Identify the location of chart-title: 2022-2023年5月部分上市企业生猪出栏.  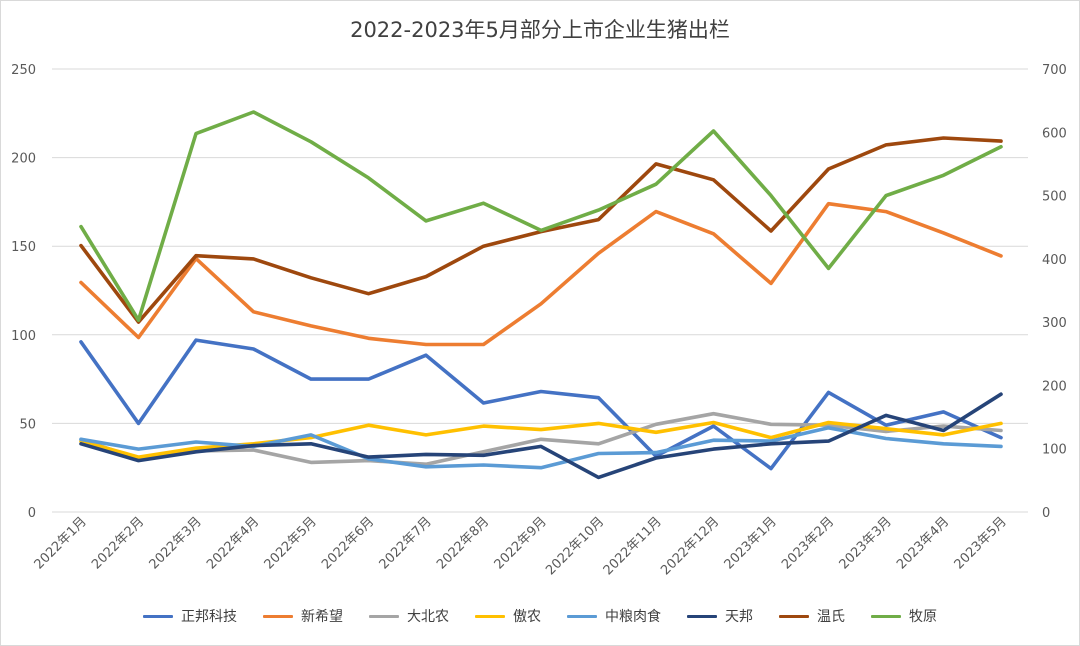
(540, 30).